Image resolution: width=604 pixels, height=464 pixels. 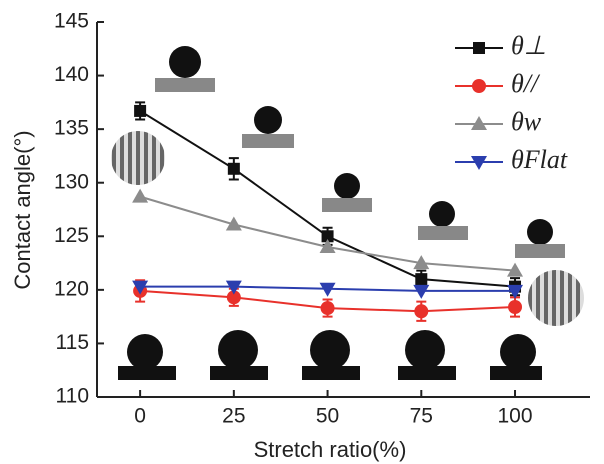 What do you see at coordinates (71, 235) in the screenshot?
I see `y-tick-label: 125` at bounding box center [71, 235].